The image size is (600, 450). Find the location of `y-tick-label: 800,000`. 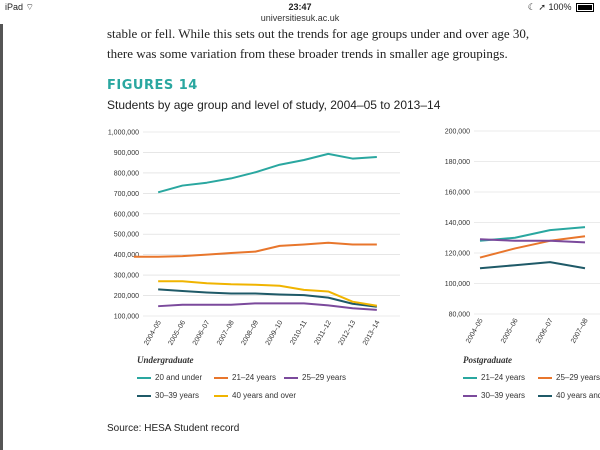

y-tick-label: 800,000 is located at coordinates (126, 173).